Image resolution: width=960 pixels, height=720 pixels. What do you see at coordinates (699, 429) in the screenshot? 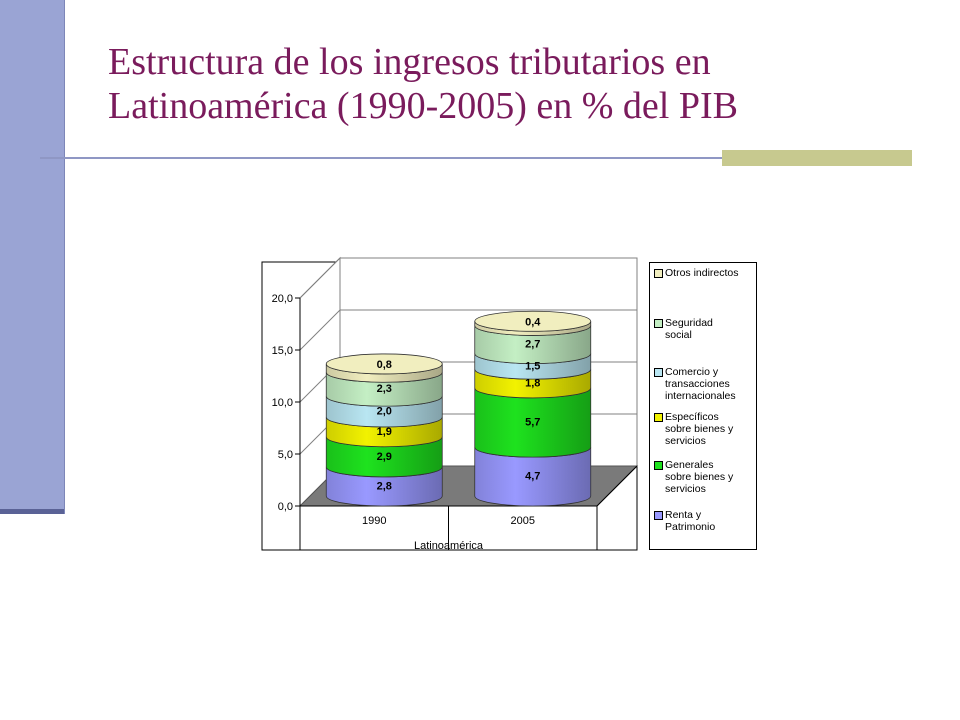
I see `legend-label: Específicos sobre bienes y servicios` at bounding box center [699, 429].